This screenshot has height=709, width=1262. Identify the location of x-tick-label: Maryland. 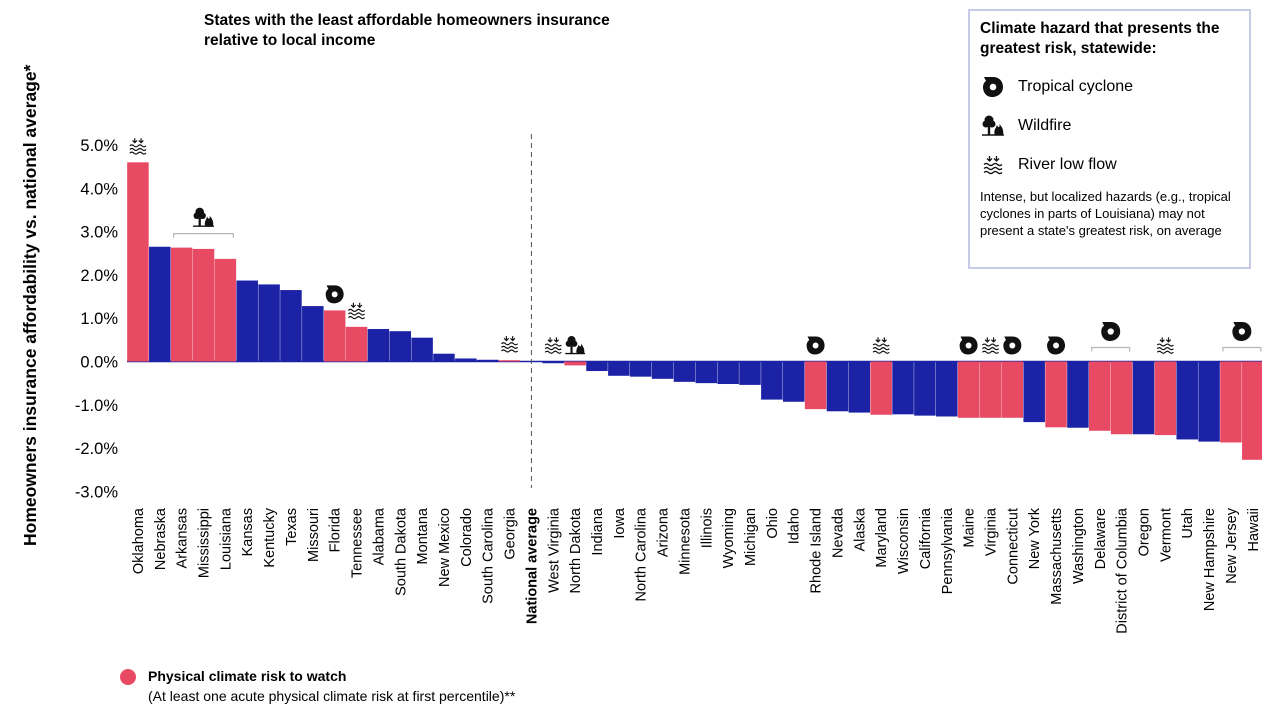
(882, 538).